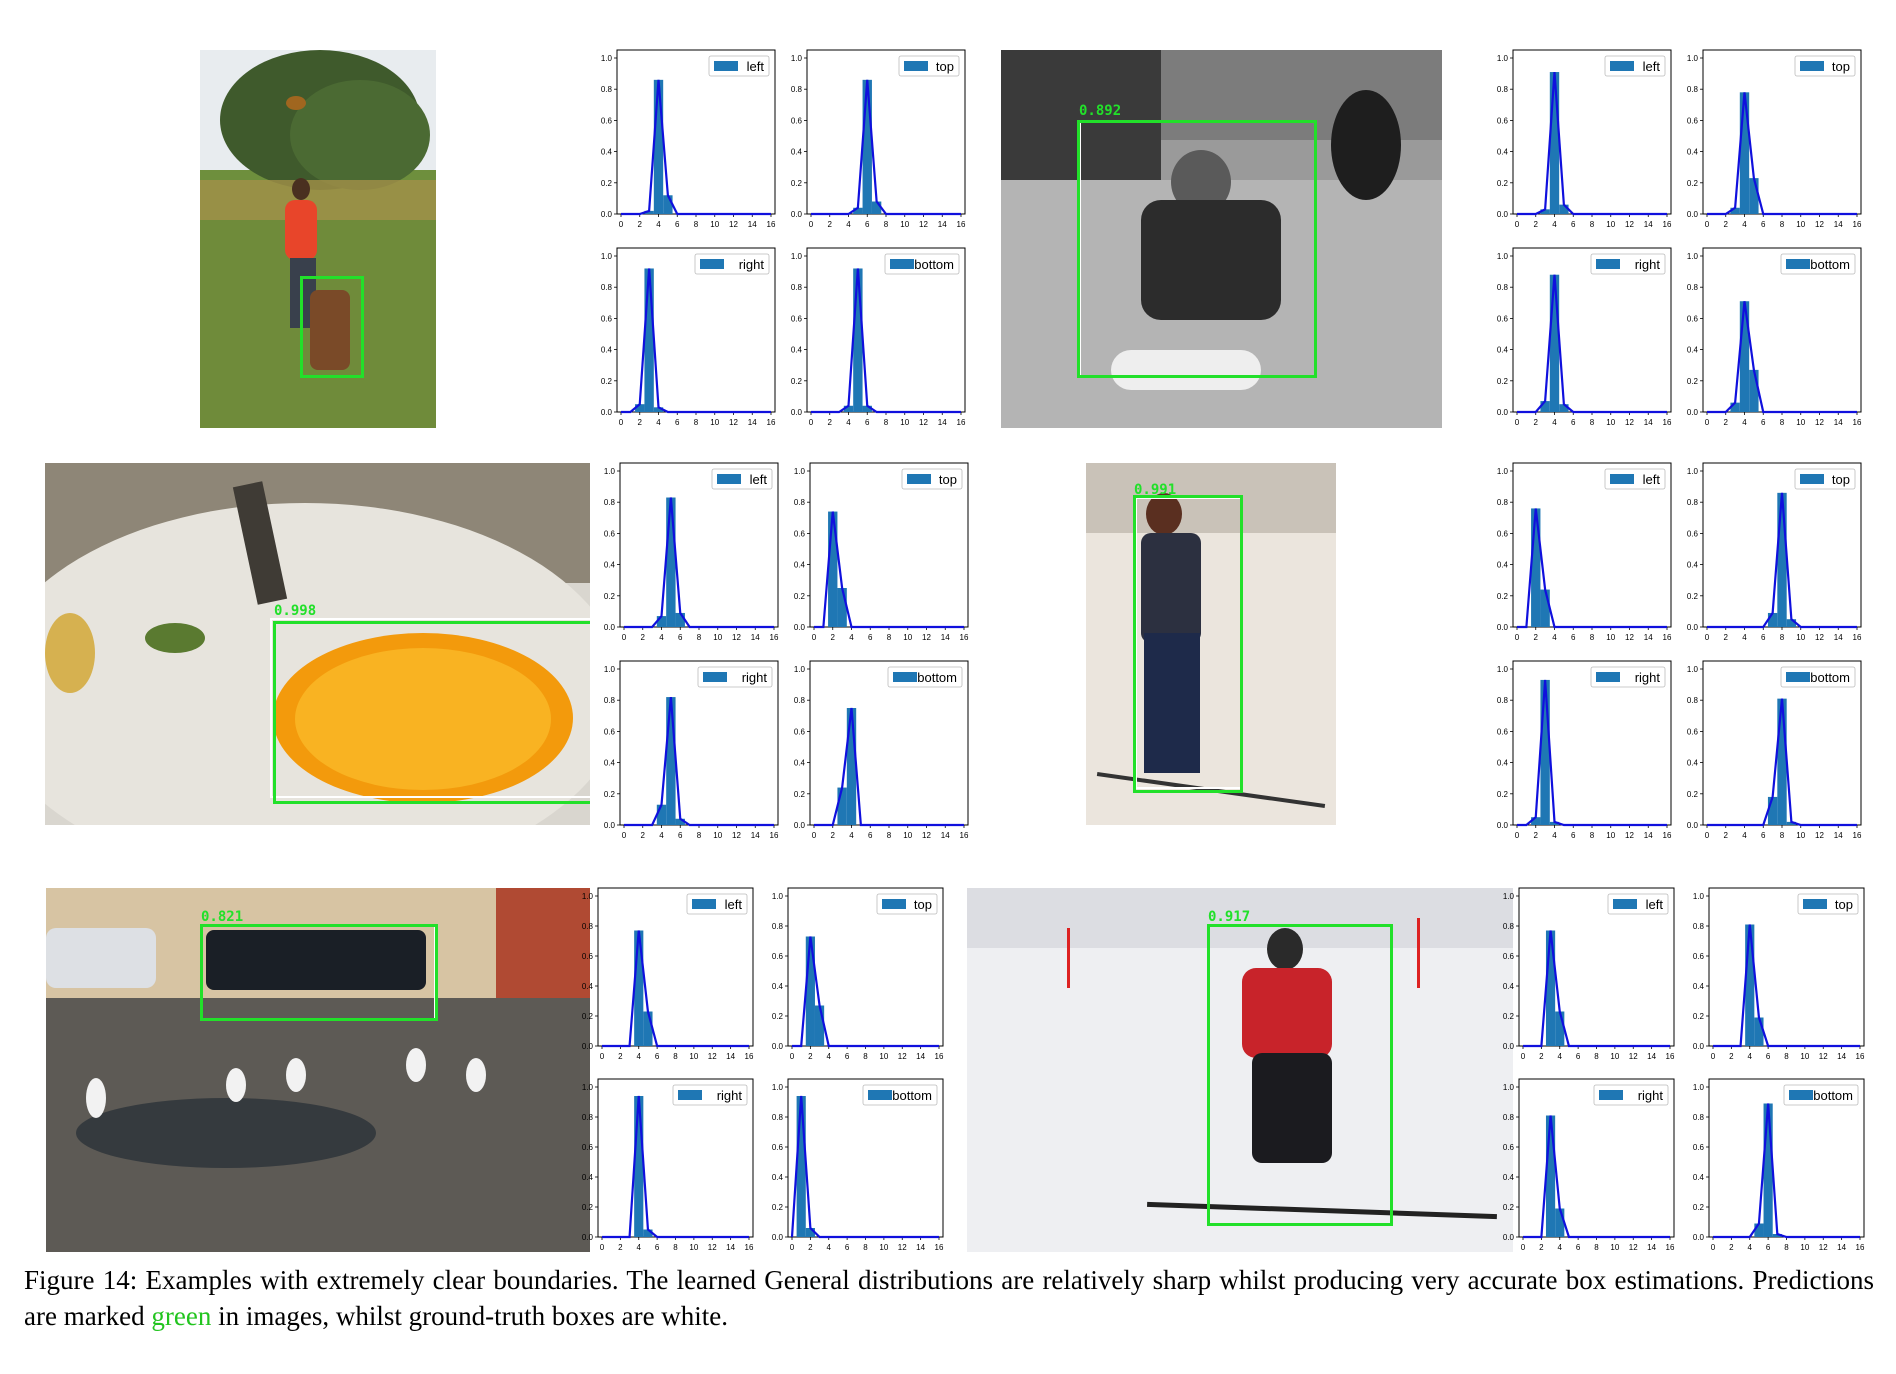 Image resolution: width=1896 pixels, height=1374 pixels. I want to click on distribution-chart-right: 0.0 0.2 0.4 0.6 0.8 1.0 0 2 4 6 8 10 12 14 16 right, so click(1589, 1165).